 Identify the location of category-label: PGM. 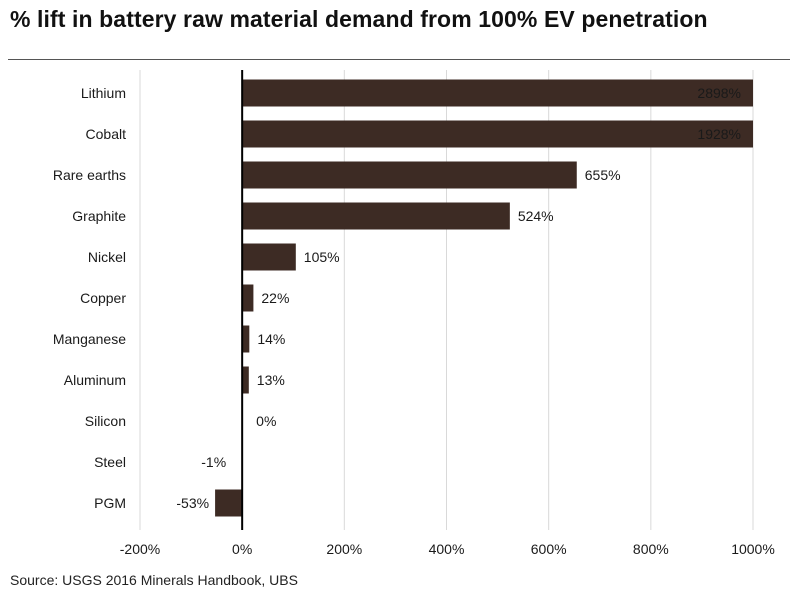
(110, 503).